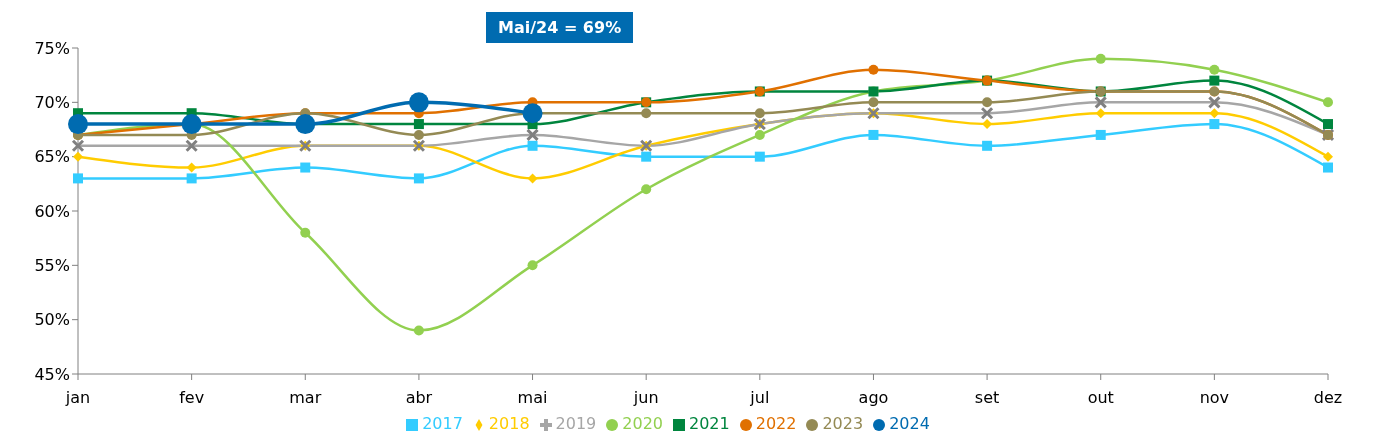 The width and height of the screenshot is (1373, 448). I want to click on x-tick-label: set, so click(987, 398).